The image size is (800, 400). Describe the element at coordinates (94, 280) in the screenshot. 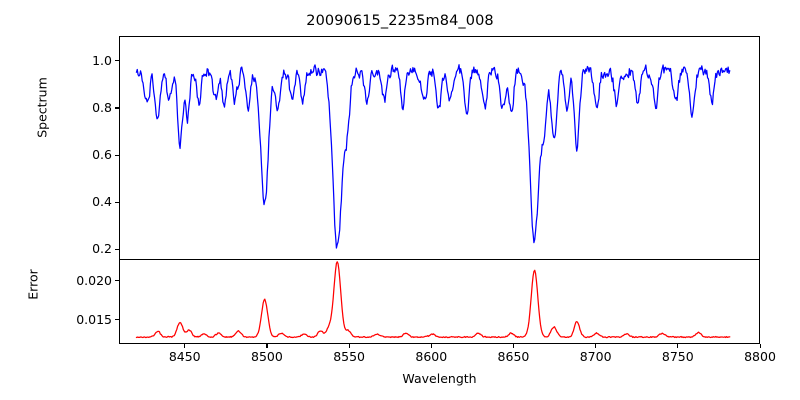

I see `error-y-tick-label: 0.020` at that location.